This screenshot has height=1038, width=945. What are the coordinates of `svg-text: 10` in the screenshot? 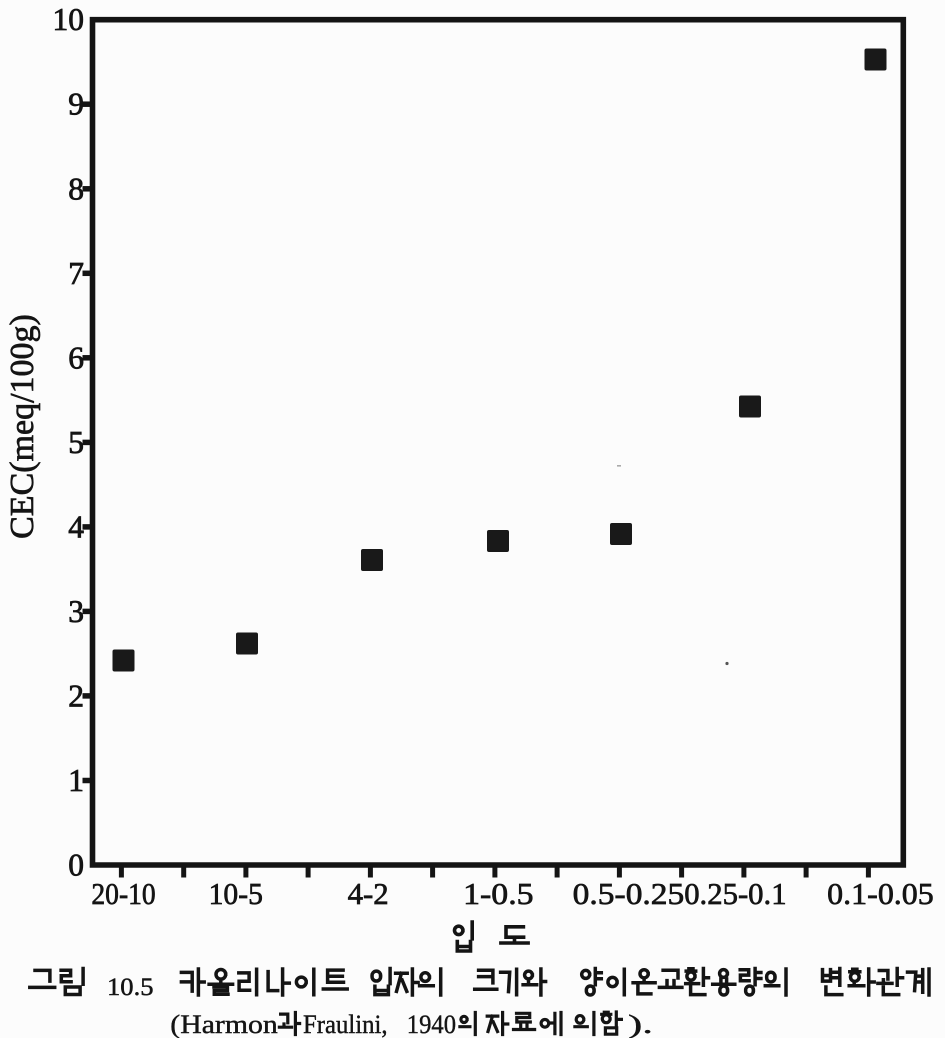 It's located at (69, 19).